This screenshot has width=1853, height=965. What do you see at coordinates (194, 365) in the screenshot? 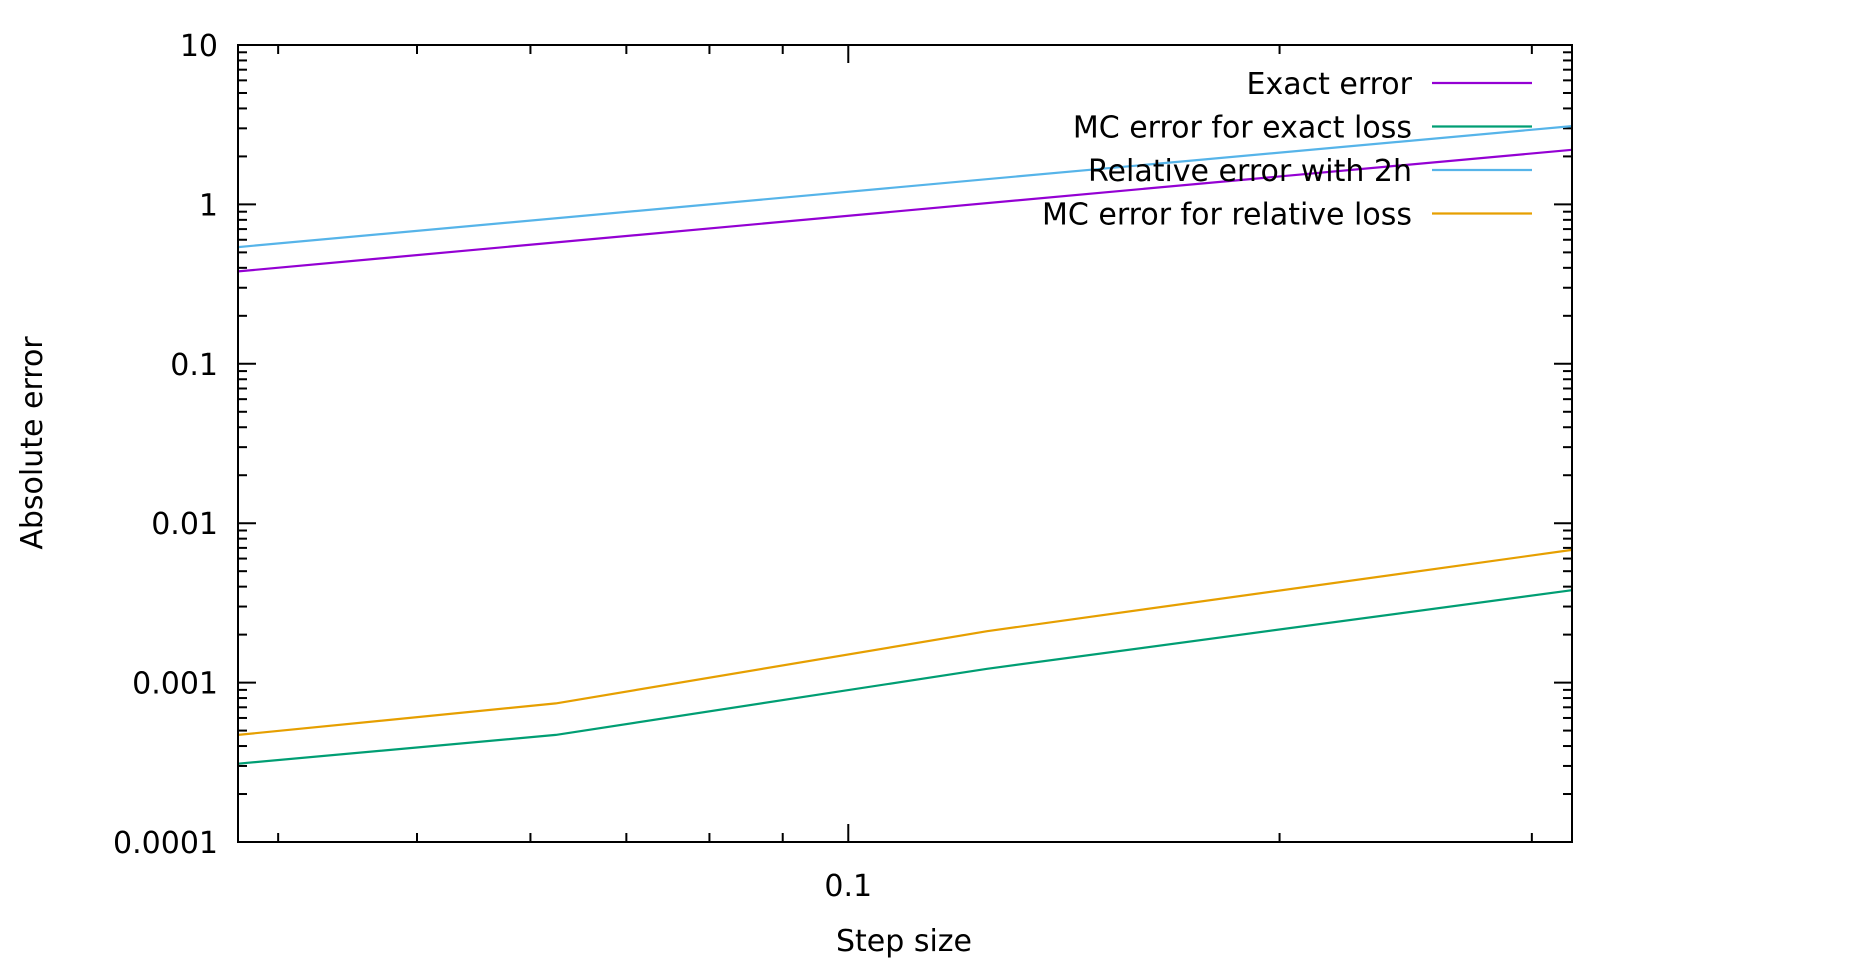
I see `y-tick-label: 0.1` at bounding box center [194, 365].